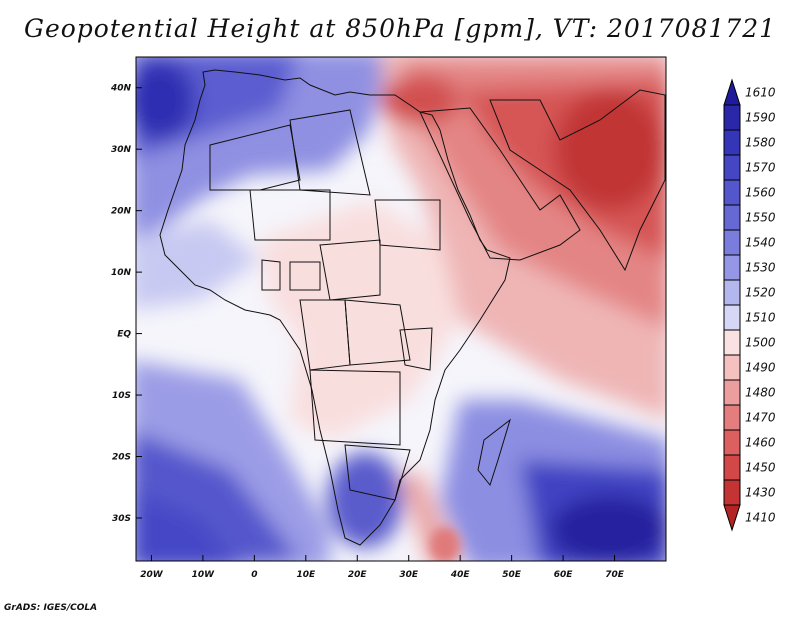 This screenshot has height=618, width=800. Describe the element at coordinates (760, 93) in the screenshot. I see `colorbar-label: 1610` at that location.